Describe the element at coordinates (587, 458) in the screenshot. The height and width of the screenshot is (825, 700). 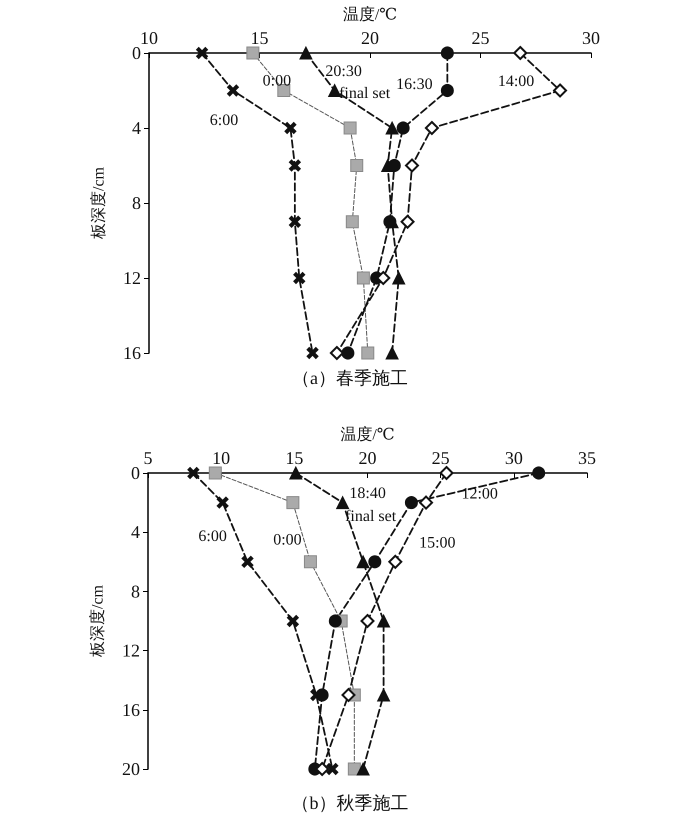
I see `x-tick-label: 35` at that location.